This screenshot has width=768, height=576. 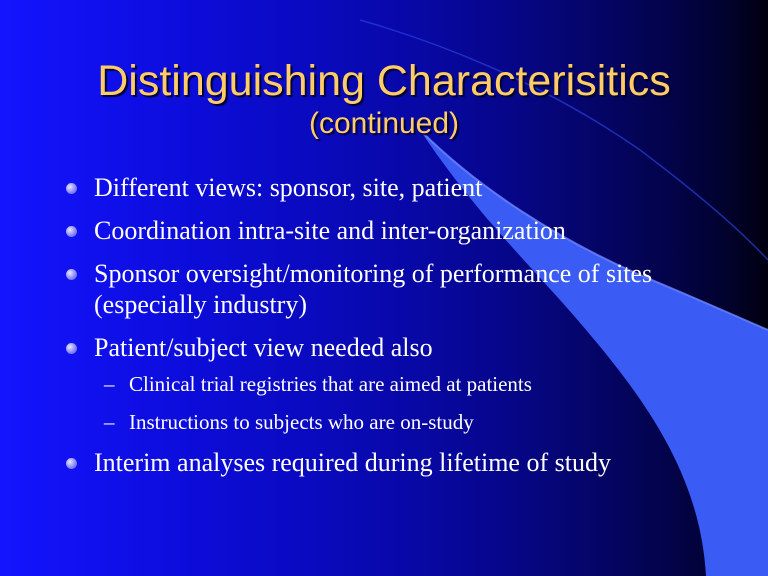 I want to click on bullet-text: Different views: sponsor, site, patient, so click(x=288, y=187).